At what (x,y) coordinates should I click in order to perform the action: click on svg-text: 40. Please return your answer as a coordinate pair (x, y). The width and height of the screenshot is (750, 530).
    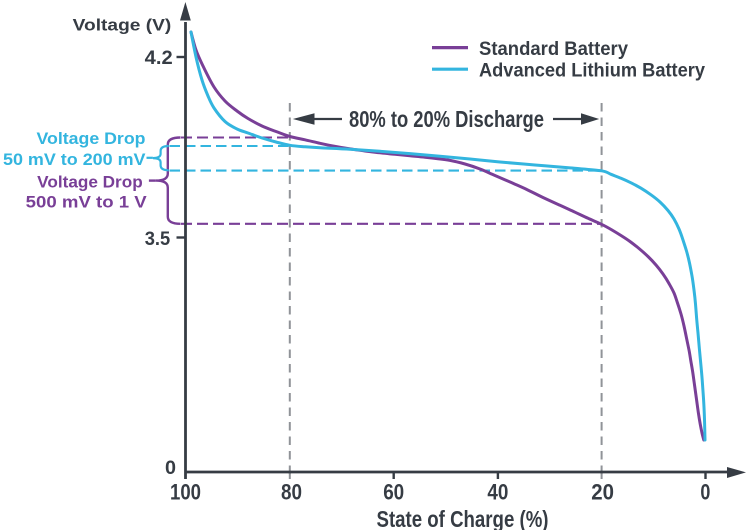
    Looking at the image, I should click on (497, 492).